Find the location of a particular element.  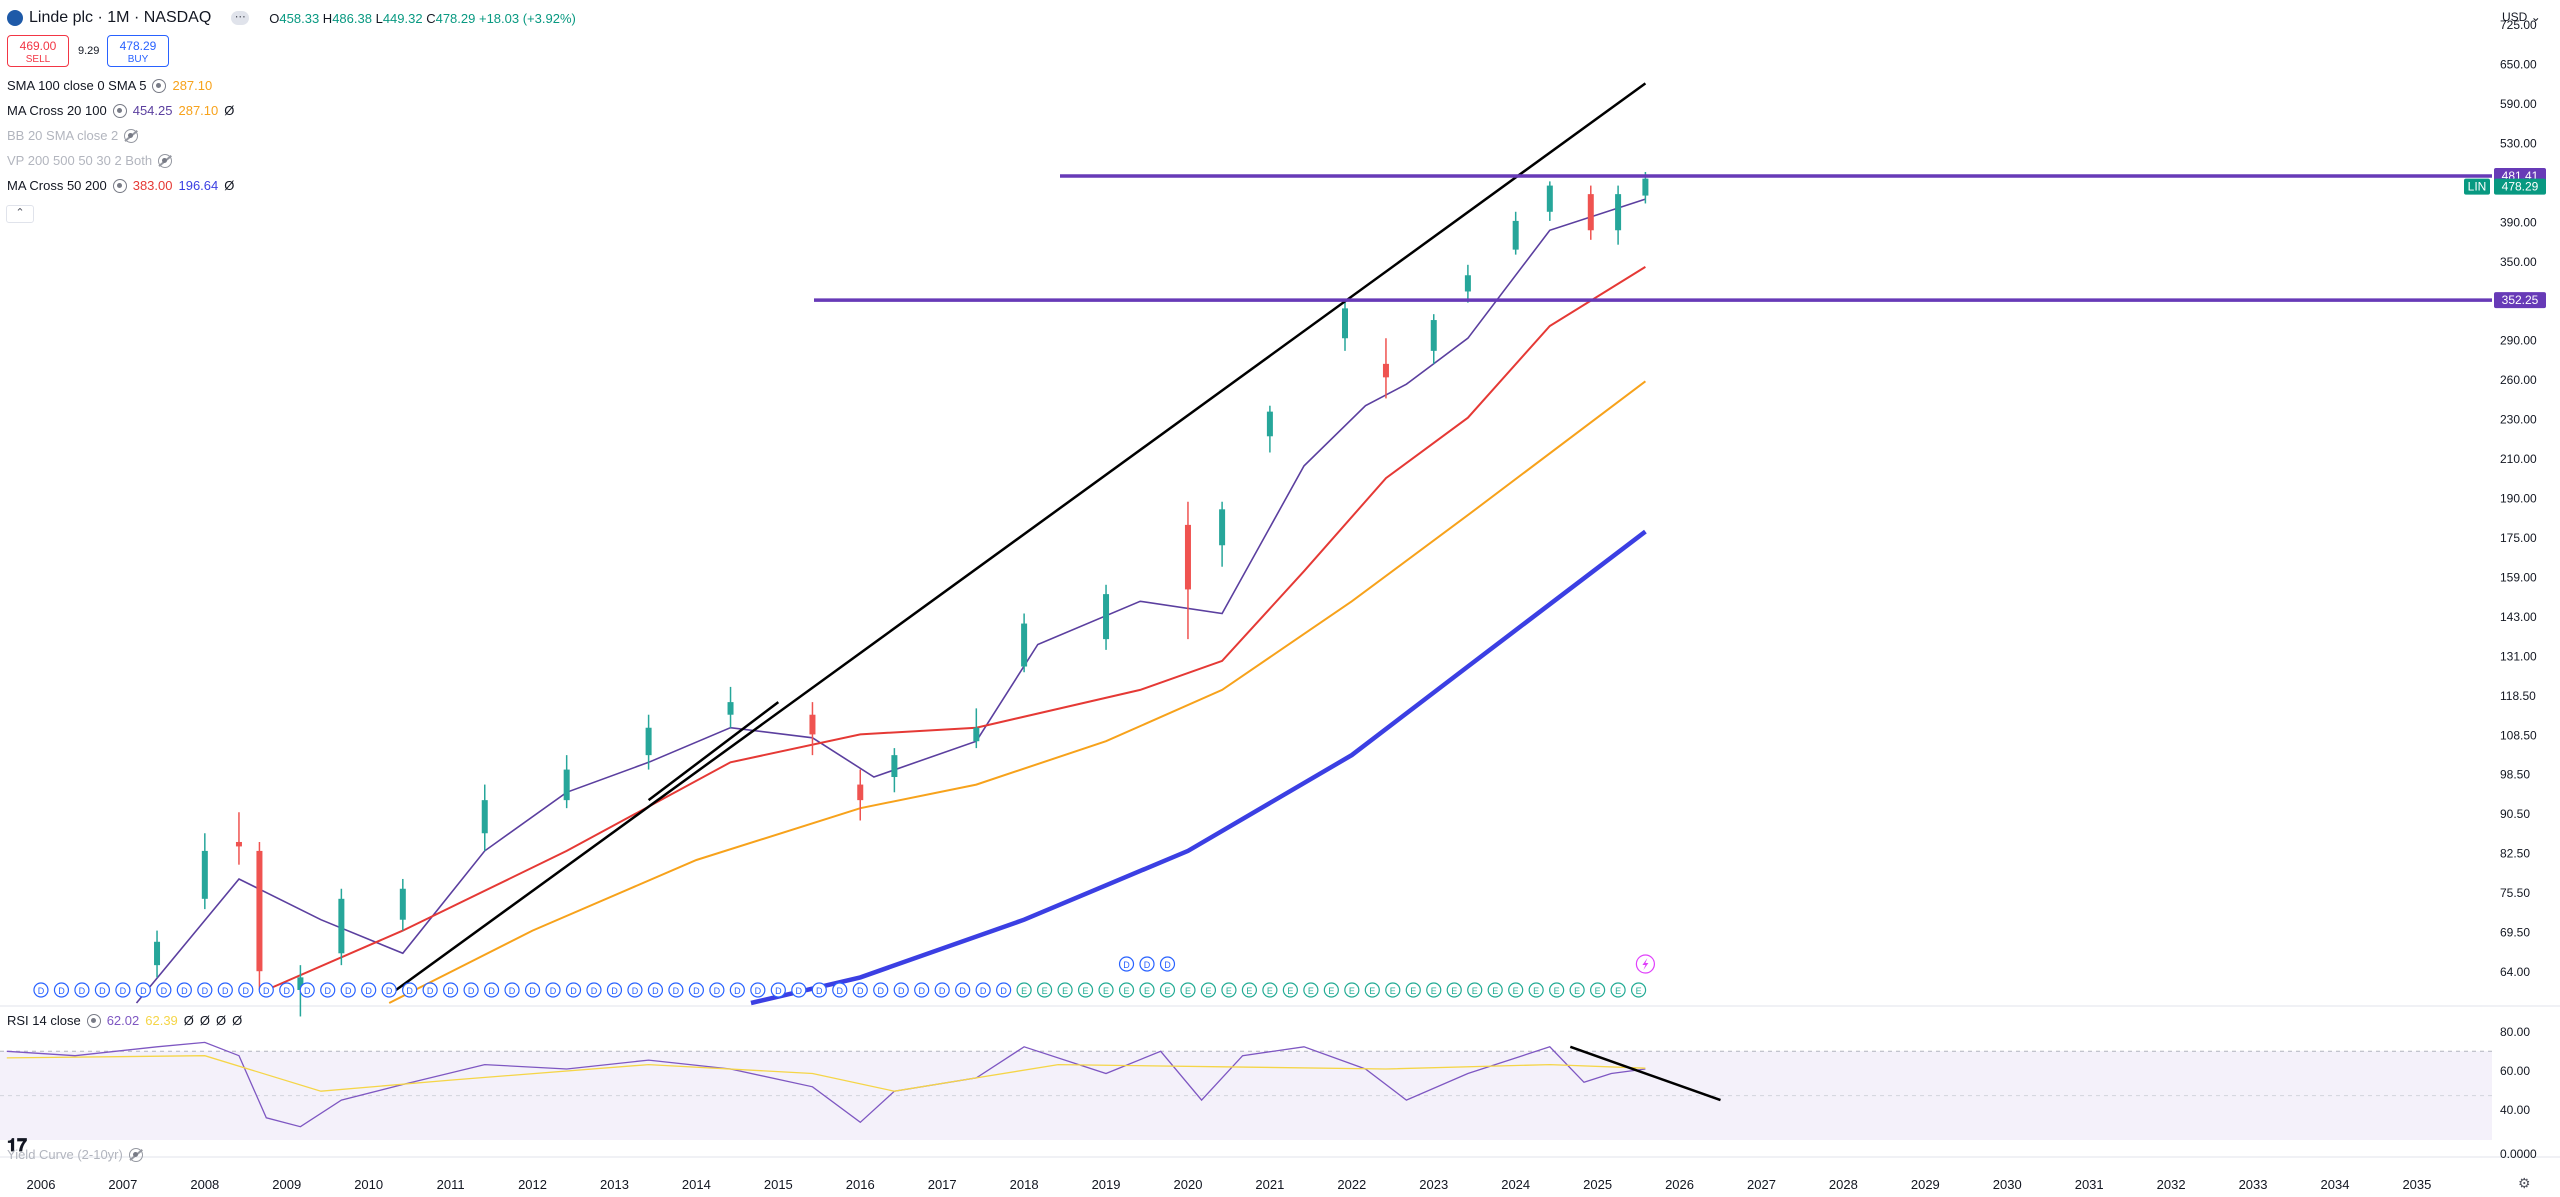

sell-button: 469.00 SELL is located at coordinates (38, 51).